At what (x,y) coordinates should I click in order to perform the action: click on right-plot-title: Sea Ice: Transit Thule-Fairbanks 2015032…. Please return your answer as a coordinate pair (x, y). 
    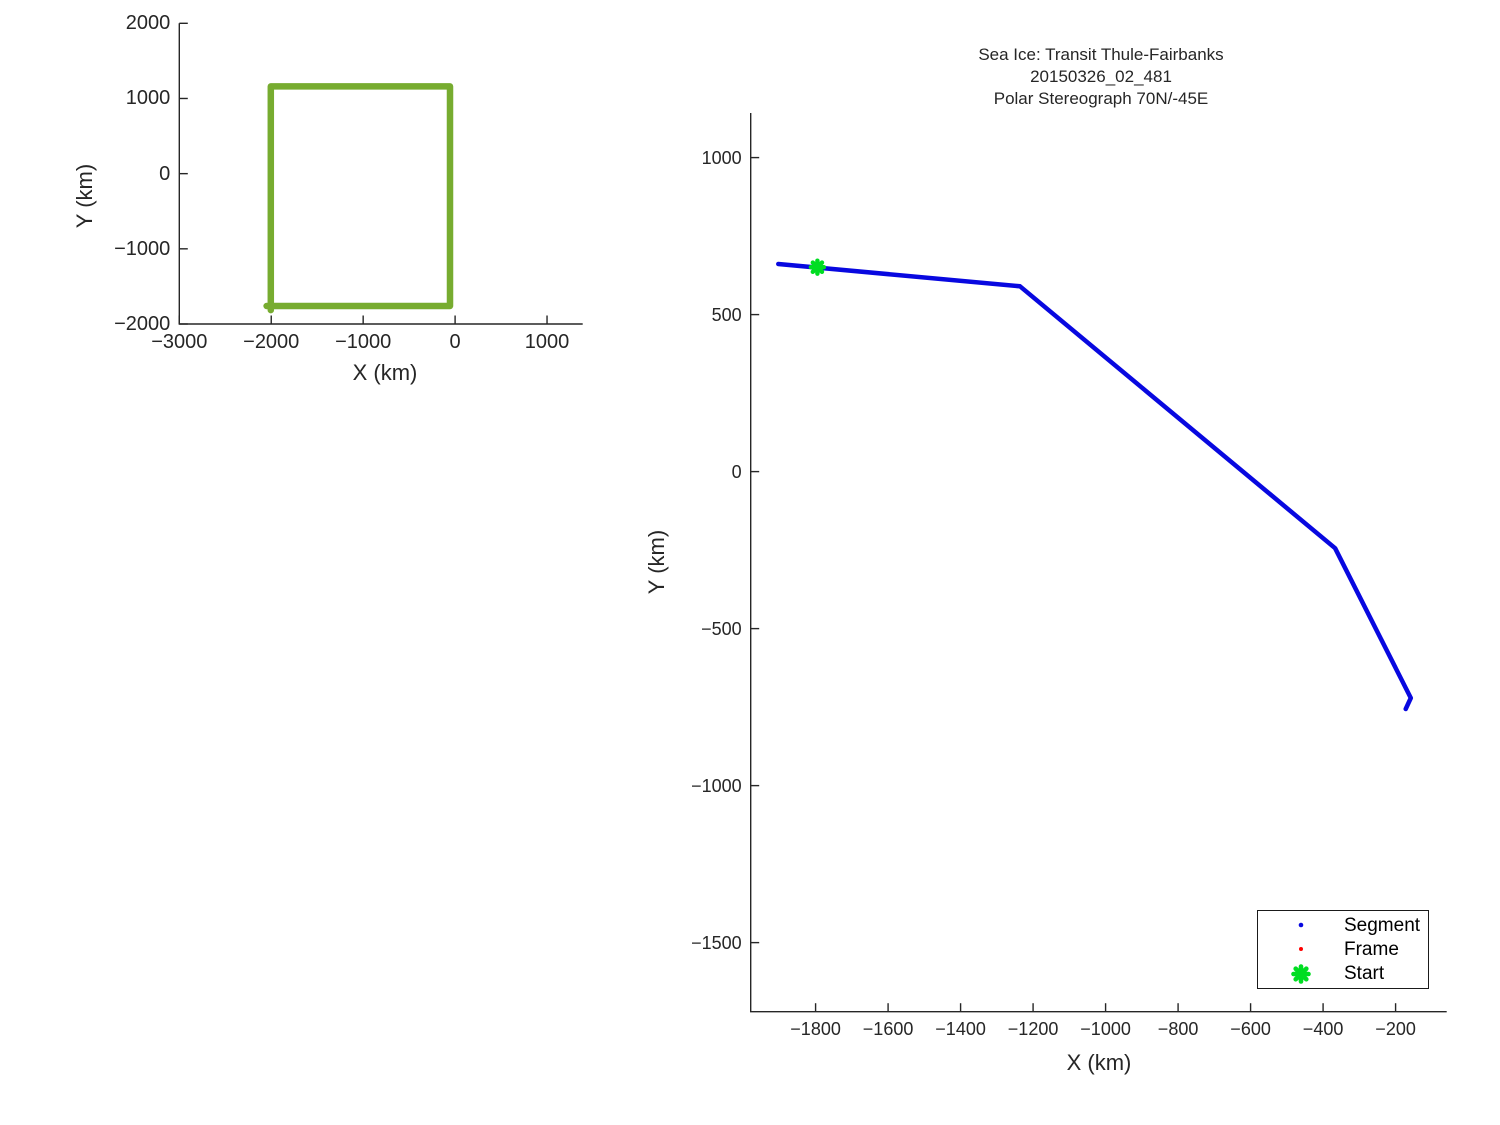
    Looking at the image, I should click on (1101, 77).